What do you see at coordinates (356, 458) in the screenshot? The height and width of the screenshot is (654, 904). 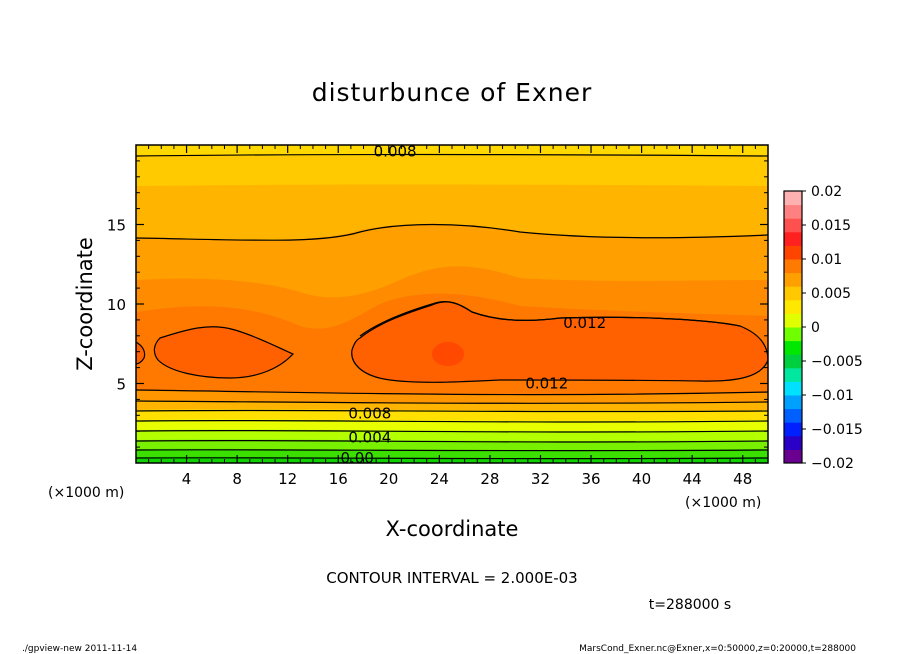 I see `contour-label-5: 0.00` at bounding box center [356, 458].